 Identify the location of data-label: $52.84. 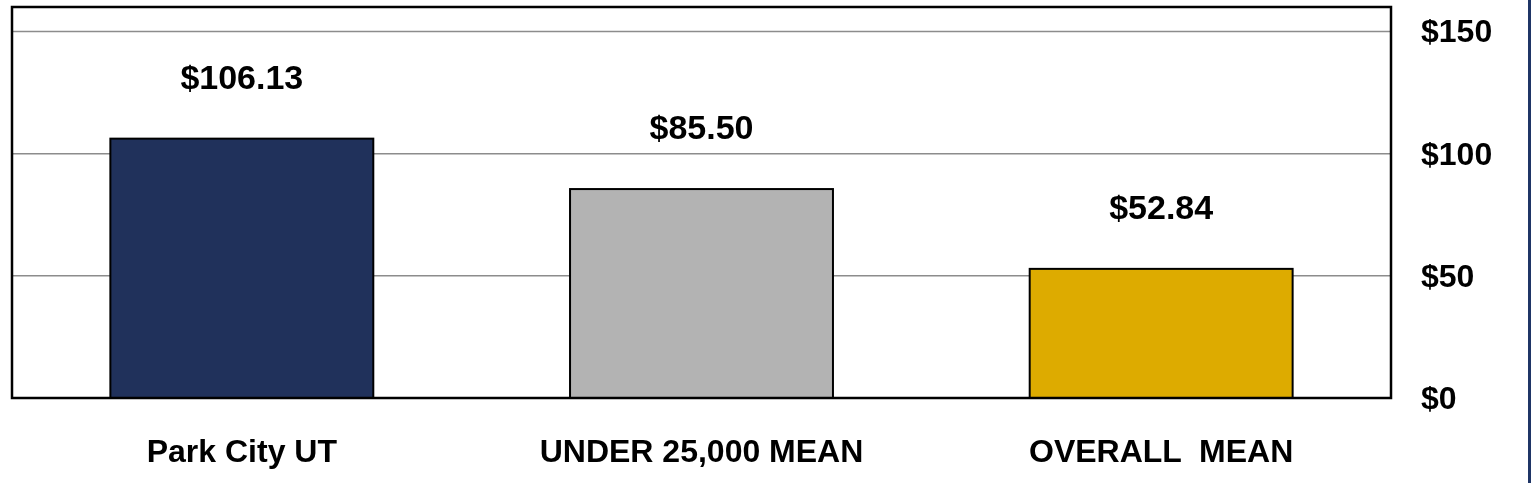
(1161, 206).